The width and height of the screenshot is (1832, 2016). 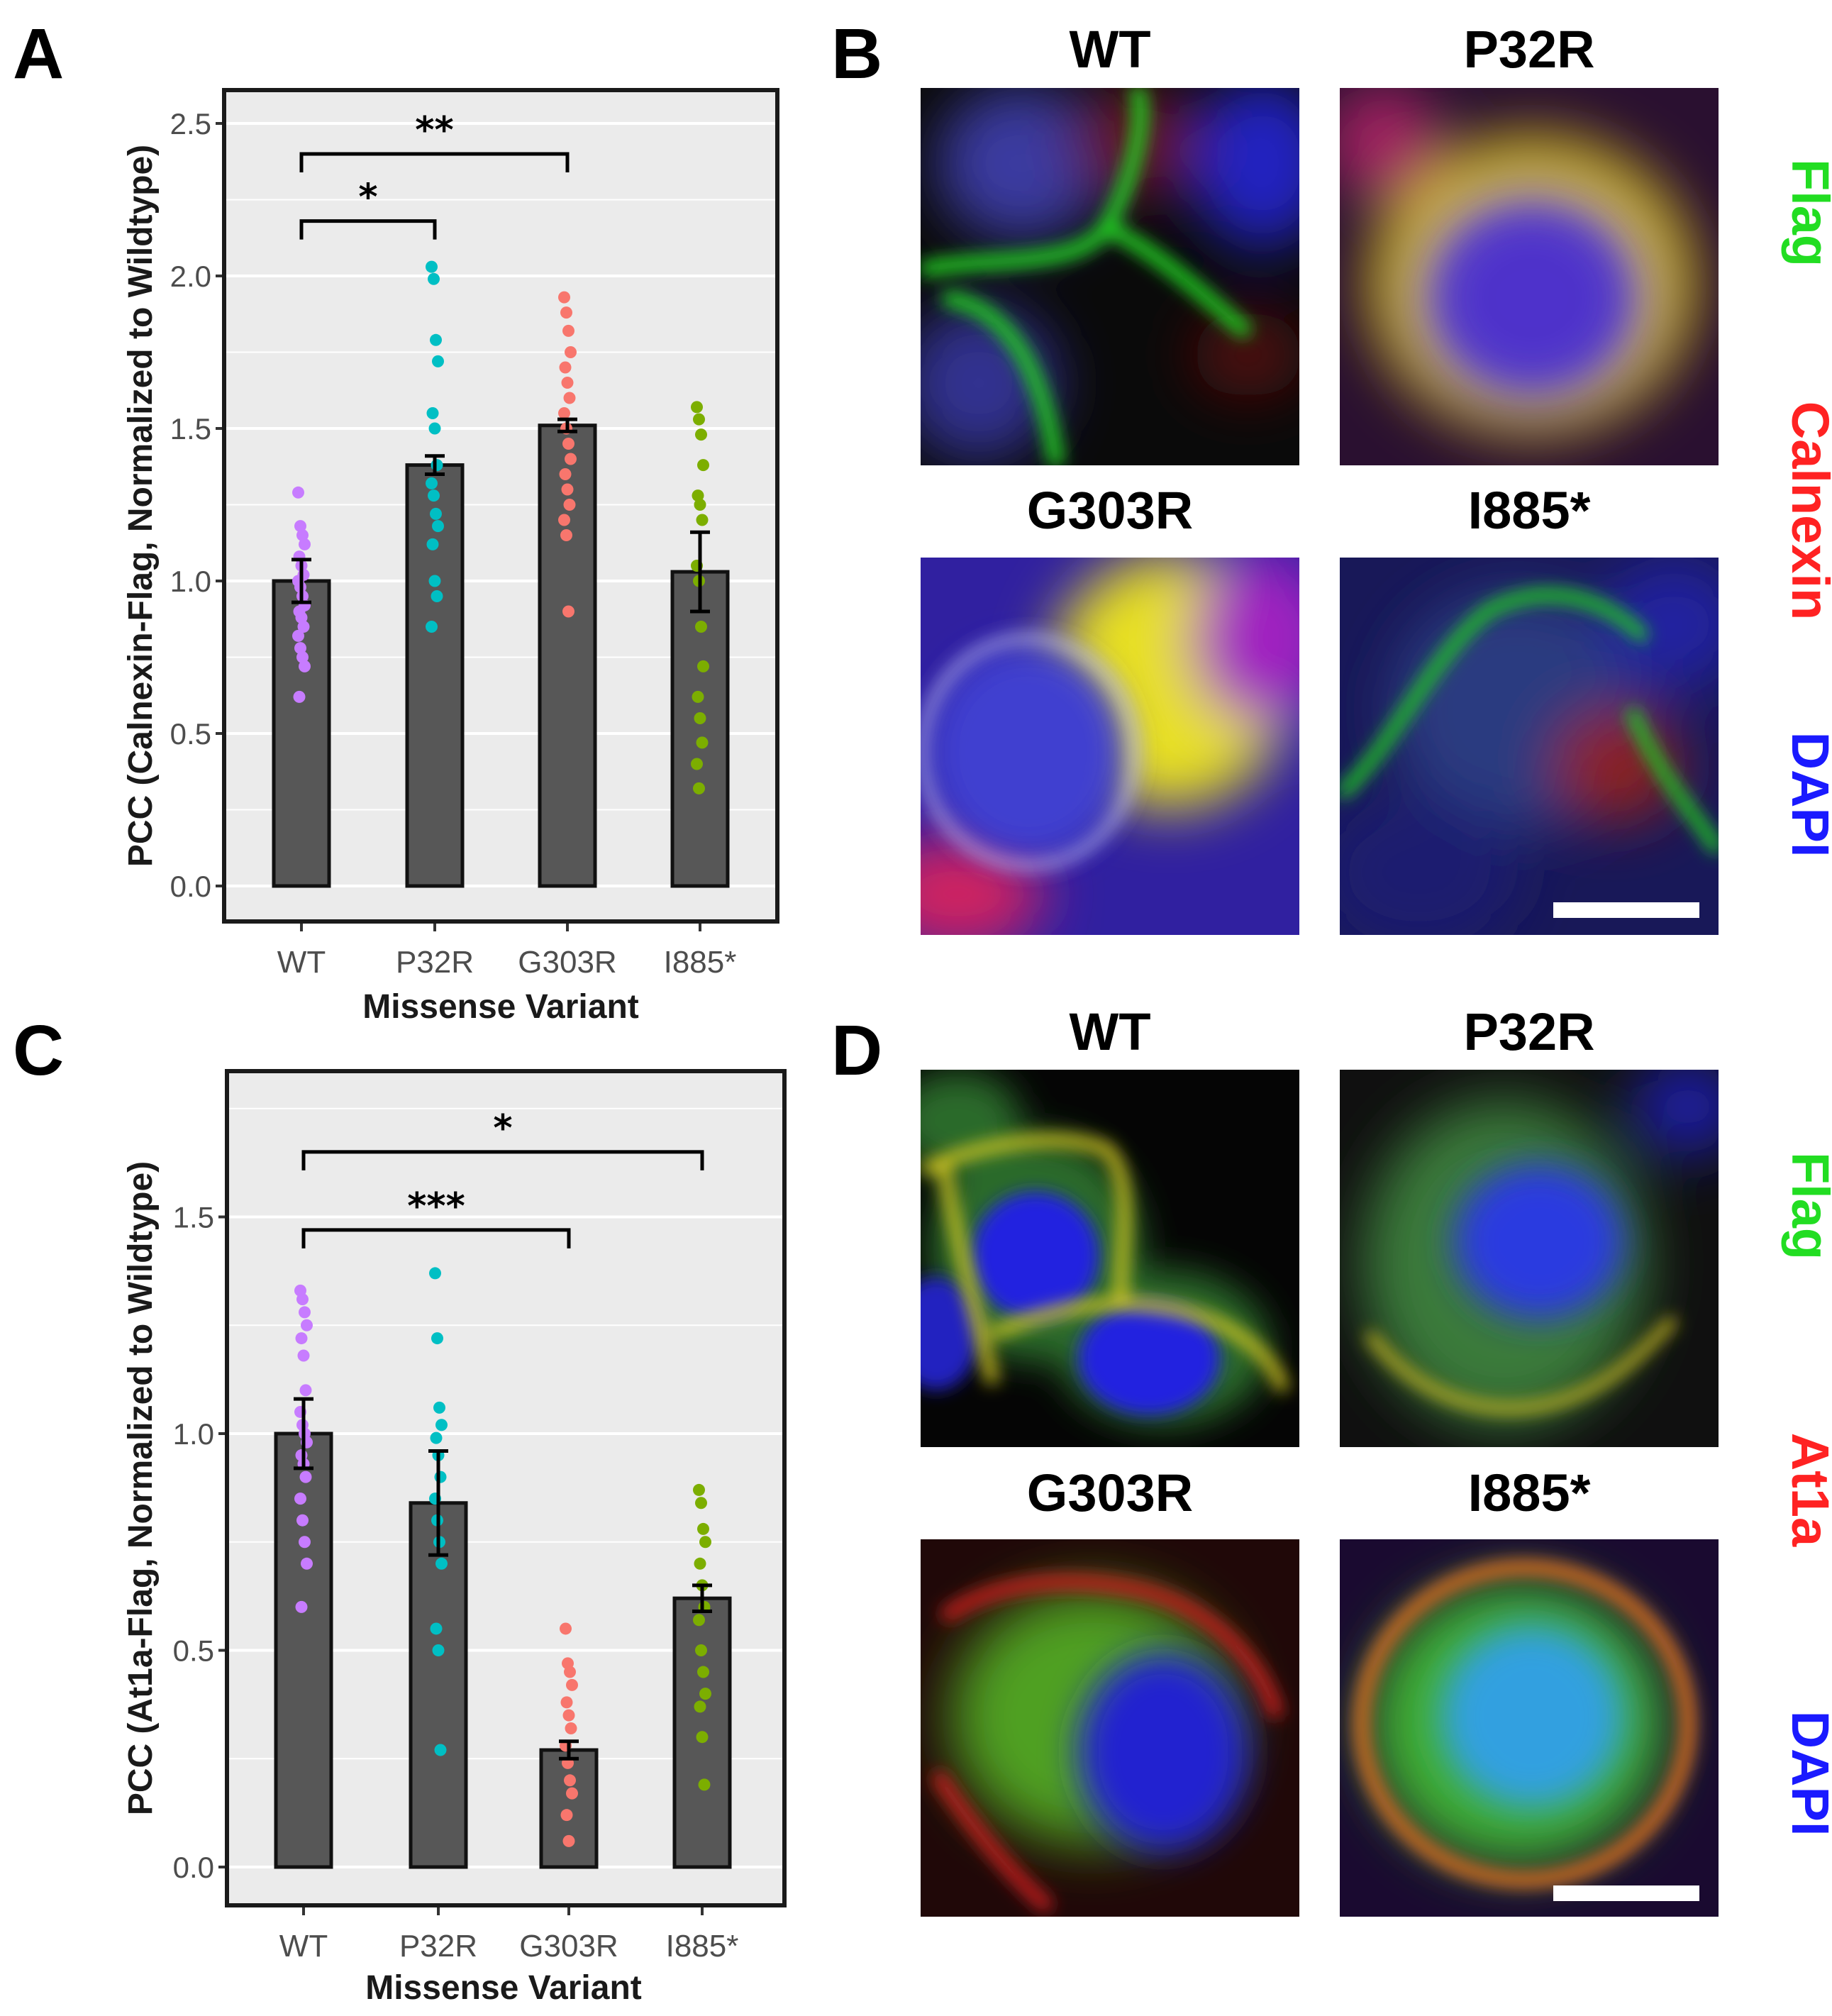 I want to click on panel-d-title-wt: WT, so click(x=1109, y=1032).